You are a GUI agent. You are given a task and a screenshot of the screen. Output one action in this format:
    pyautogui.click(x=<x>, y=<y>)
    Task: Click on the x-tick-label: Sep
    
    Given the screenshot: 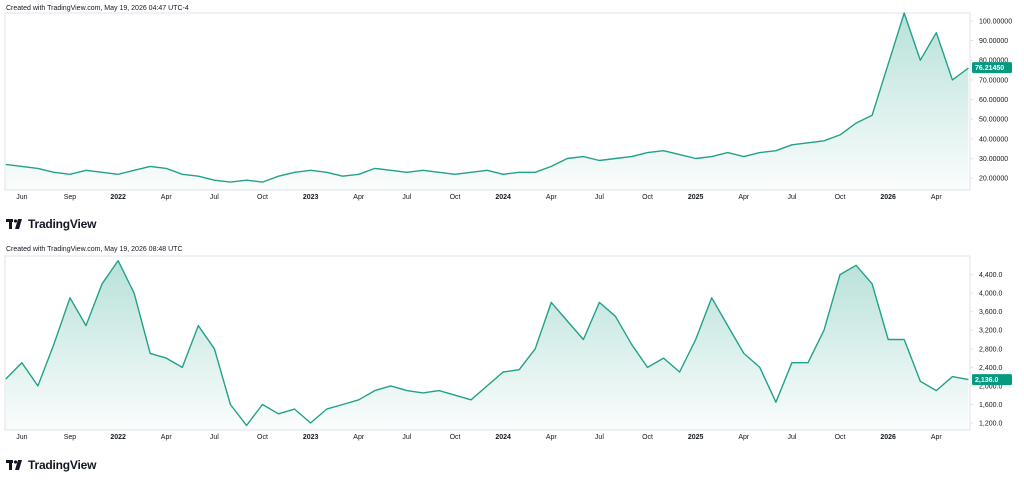 What is the action you would take?
    pyautogui.click(x=70, y=197)
    